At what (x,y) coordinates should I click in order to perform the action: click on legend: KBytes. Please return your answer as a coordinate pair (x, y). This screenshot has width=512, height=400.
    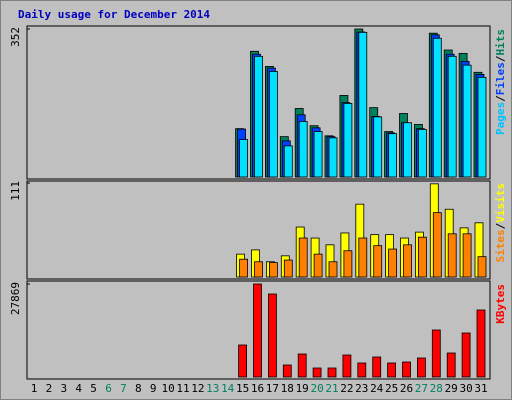
    Looking at the image, I should click on (500, 304).